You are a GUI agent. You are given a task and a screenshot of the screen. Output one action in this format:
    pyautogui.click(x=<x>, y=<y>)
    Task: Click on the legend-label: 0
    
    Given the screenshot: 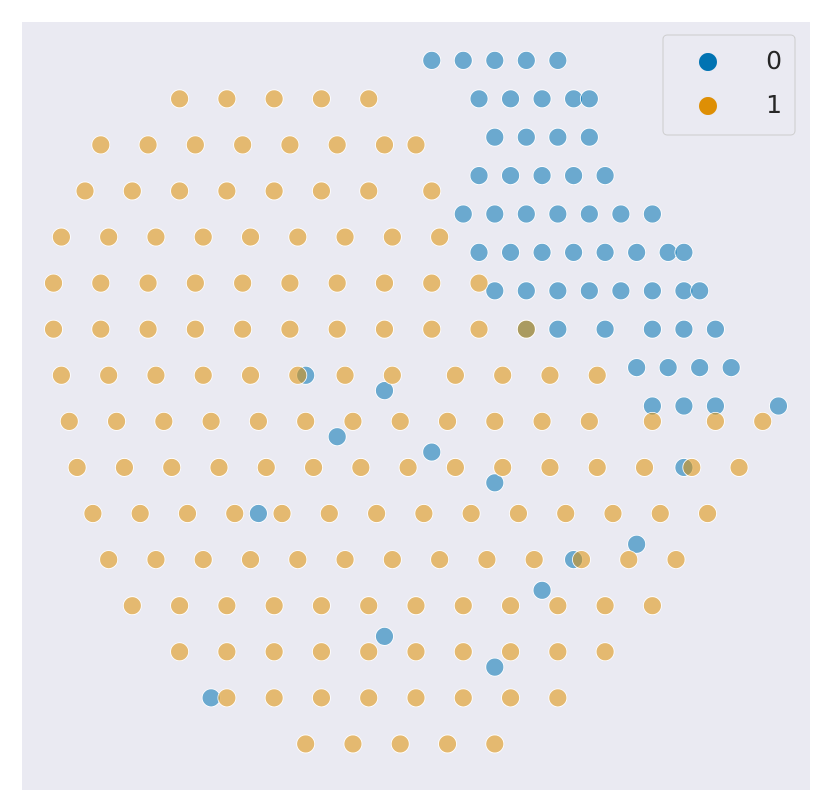 What is the action you would take?
    pyautogui.click(x=774, y=60)
    